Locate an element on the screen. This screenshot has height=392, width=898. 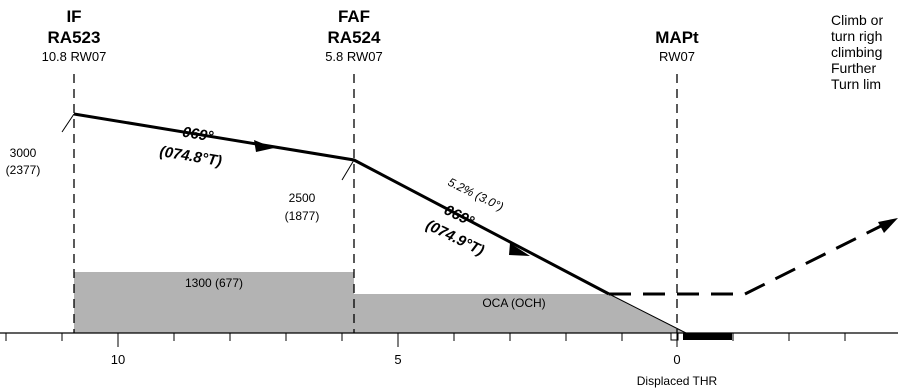
runway-bar is located at coordinates (707, 336).